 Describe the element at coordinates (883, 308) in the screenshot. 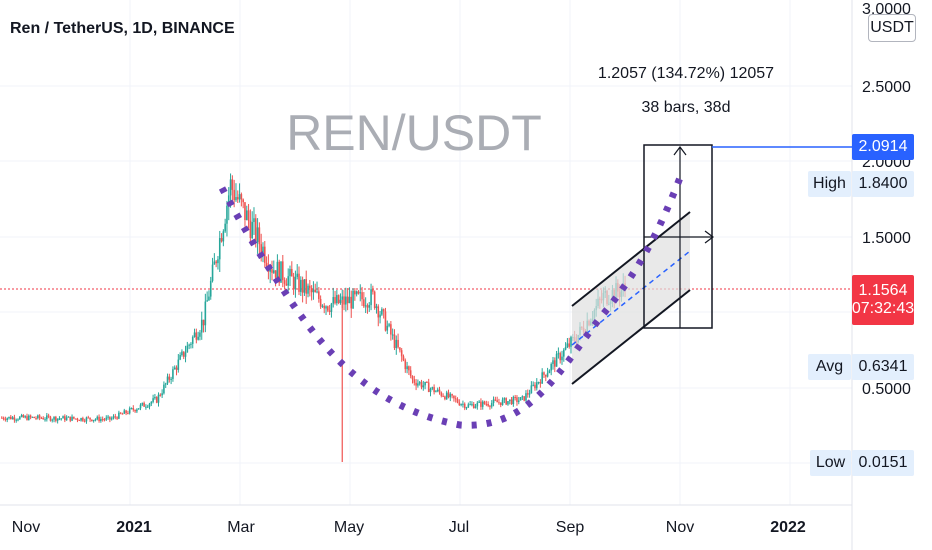

I see `countdown-value: 07:32:43` at that location.